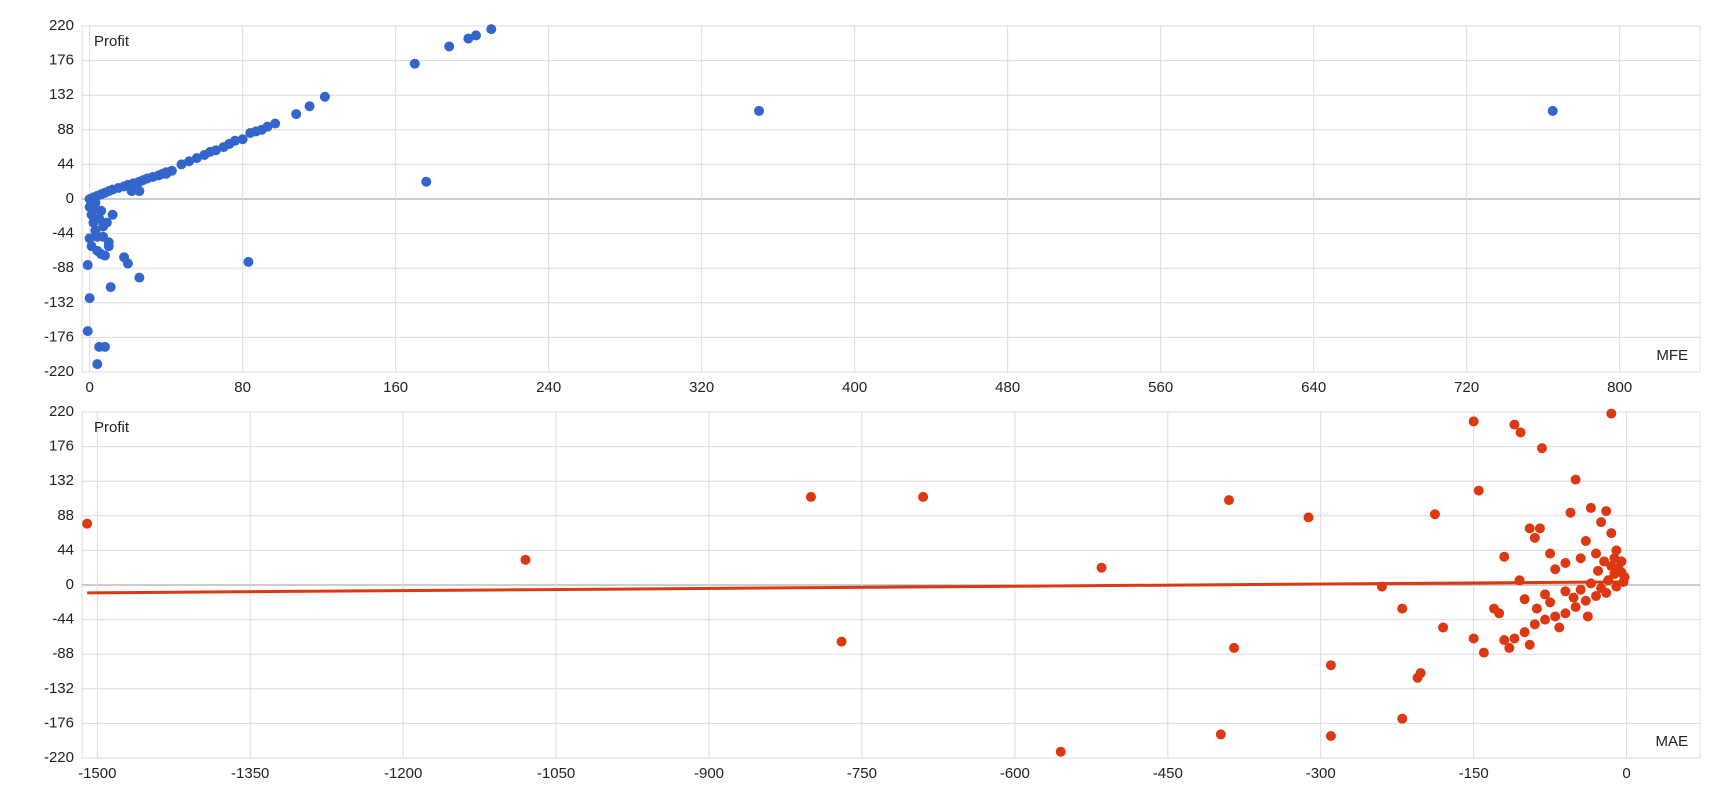  Describe the element at coordinates (1474, 773) in the screenshot. I see `x-tick-label: -150` at that location.